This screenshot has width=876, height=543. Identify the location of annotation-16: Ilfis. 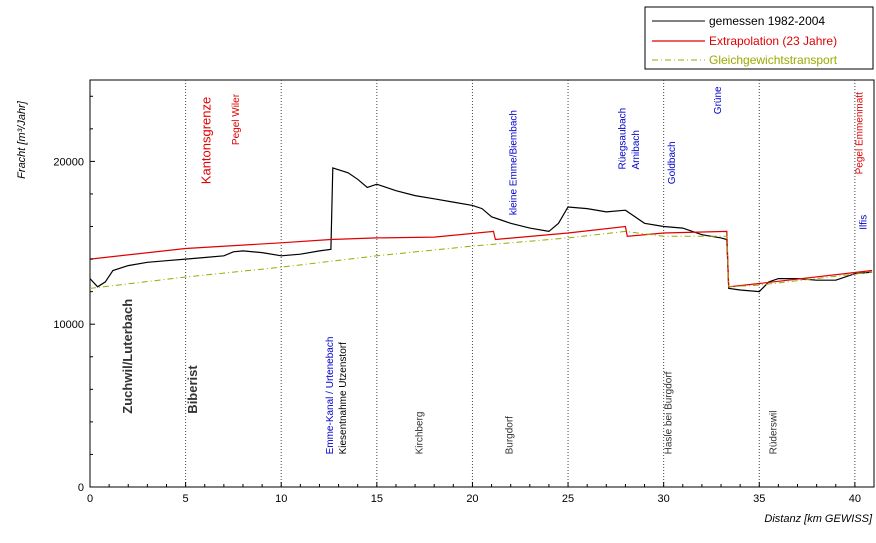
(863, 222).